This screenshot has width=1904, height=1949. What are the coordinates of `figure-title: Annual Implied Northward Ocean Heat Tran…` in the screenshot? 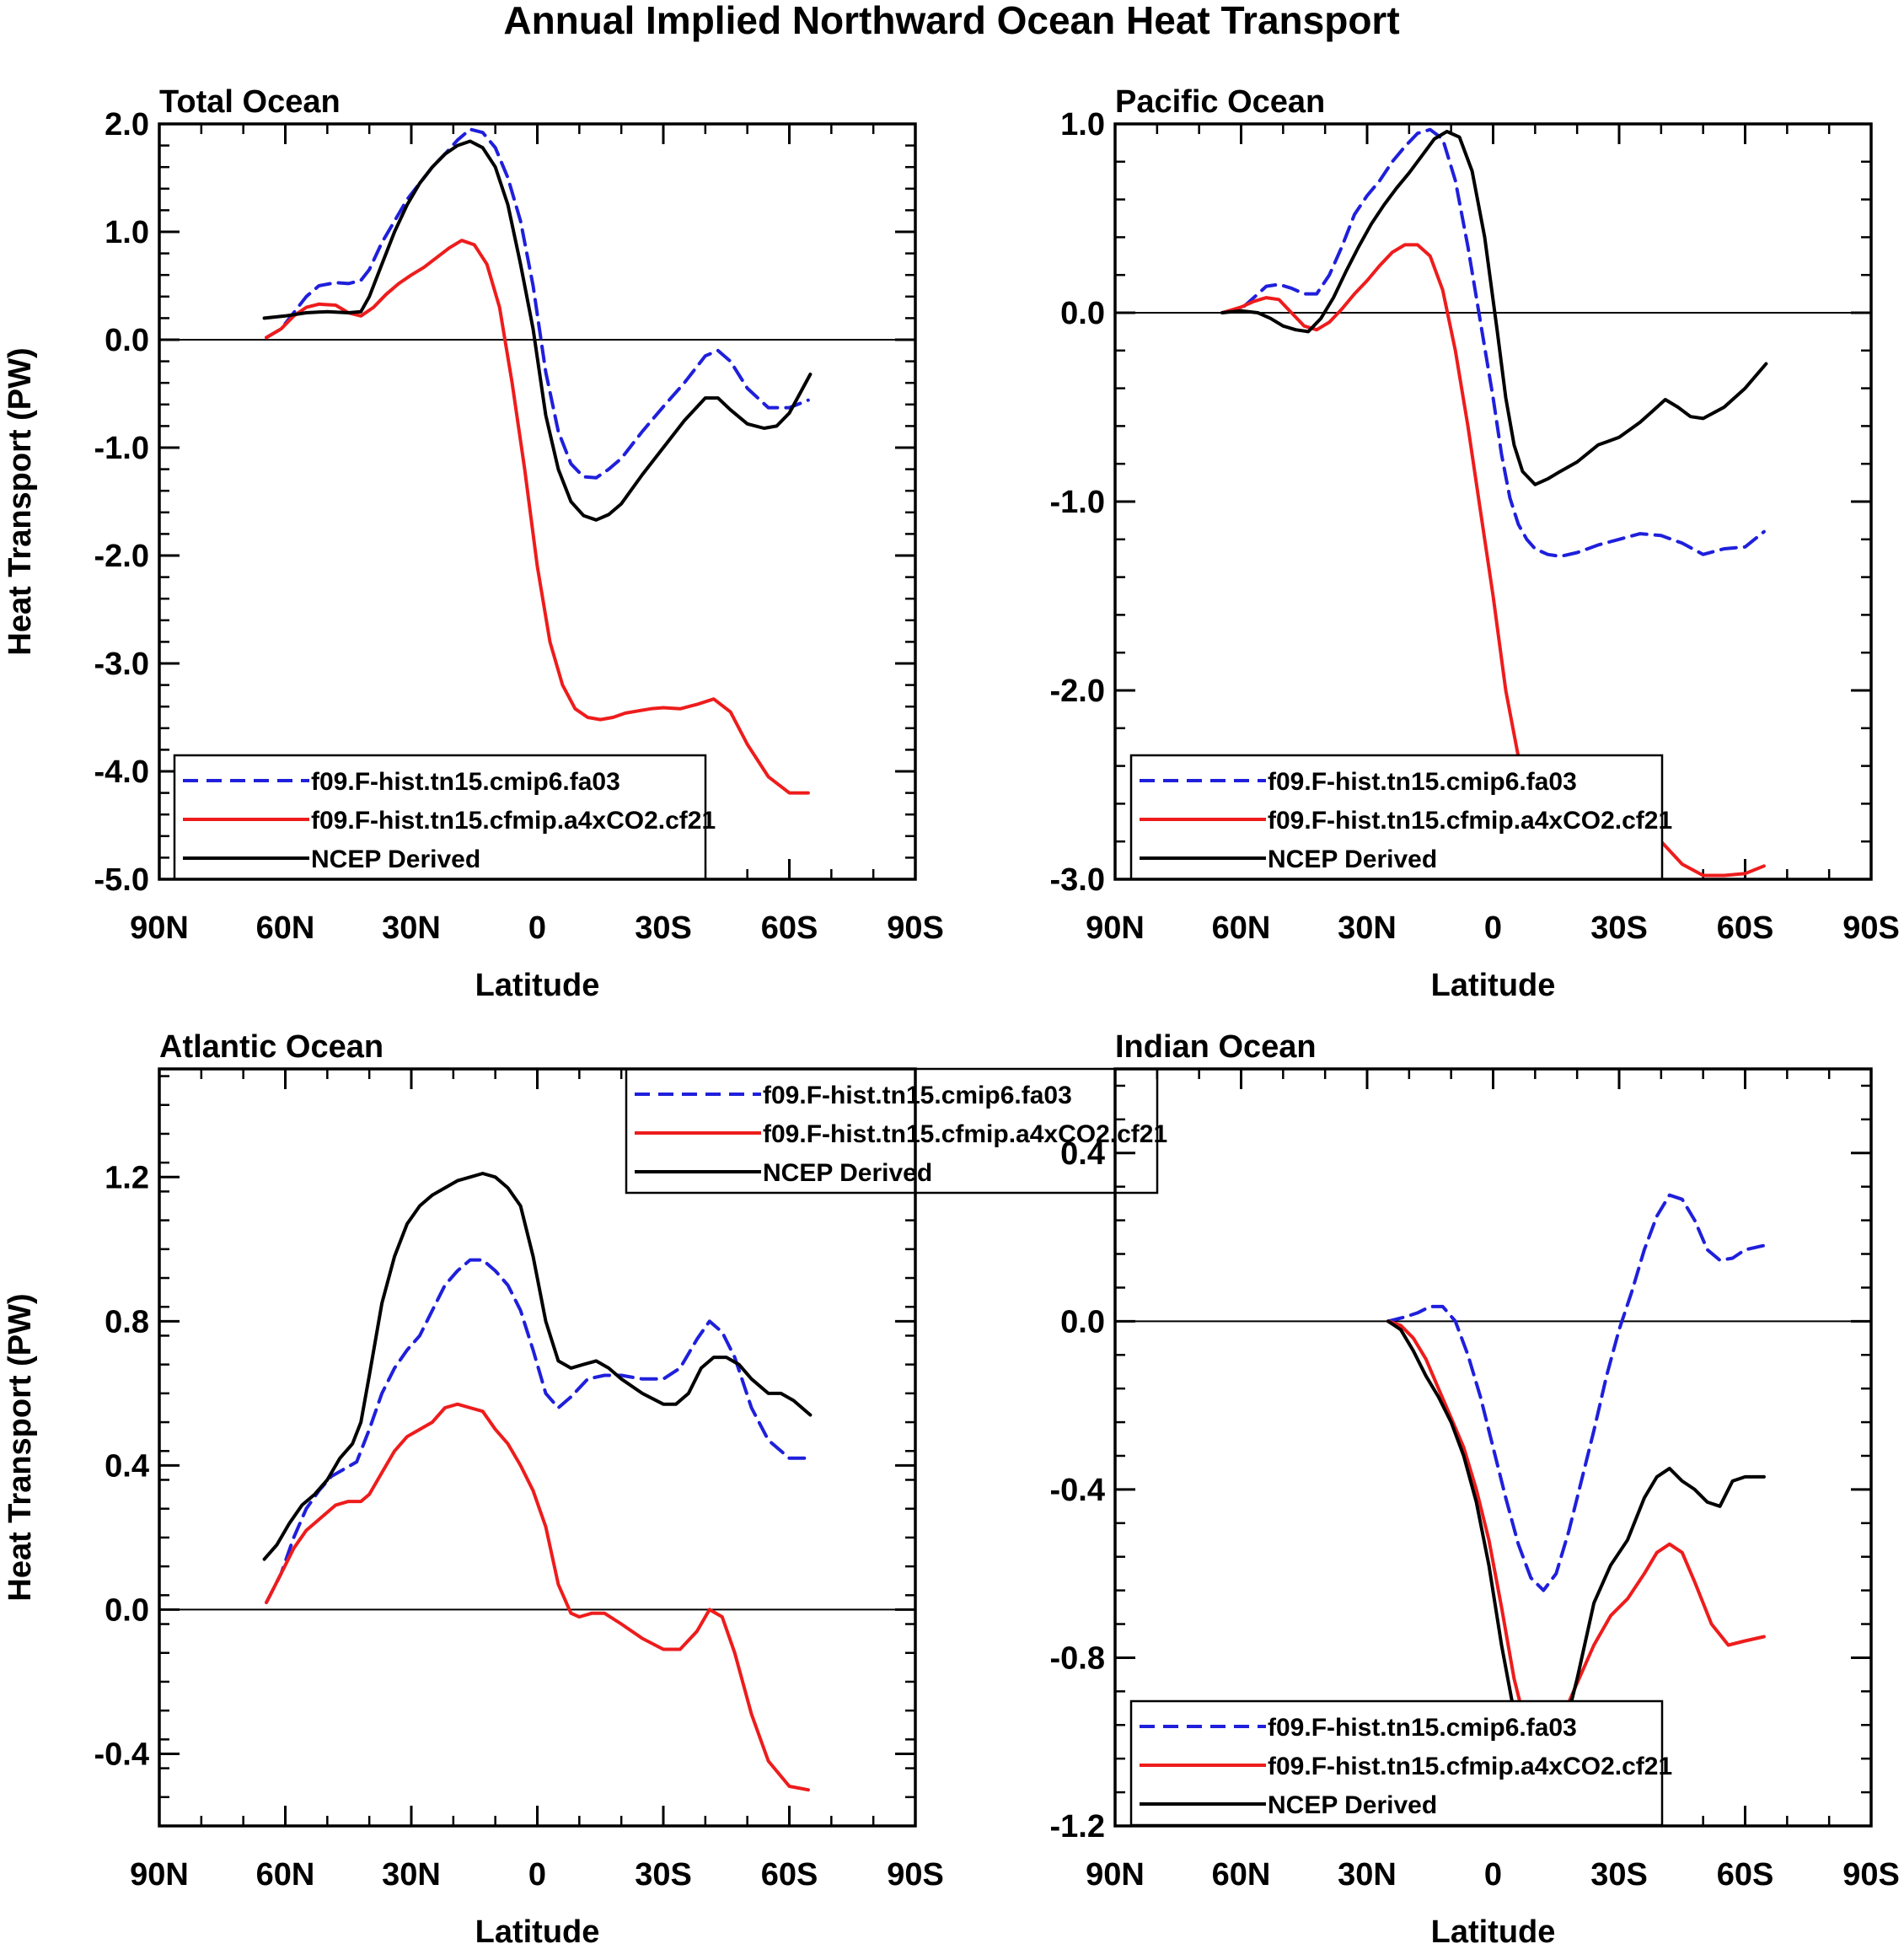 It's located at (951, 21).